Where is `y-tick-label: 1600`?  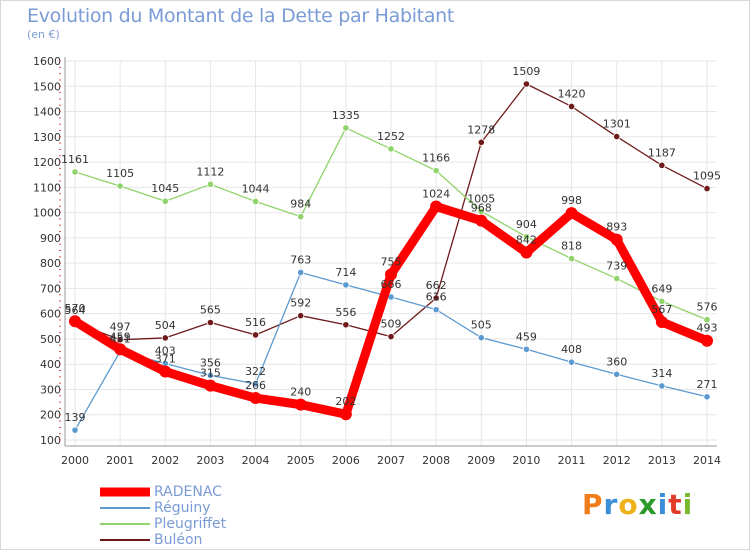 y-tick-label: 1600 is located at coordinates (47, 61).